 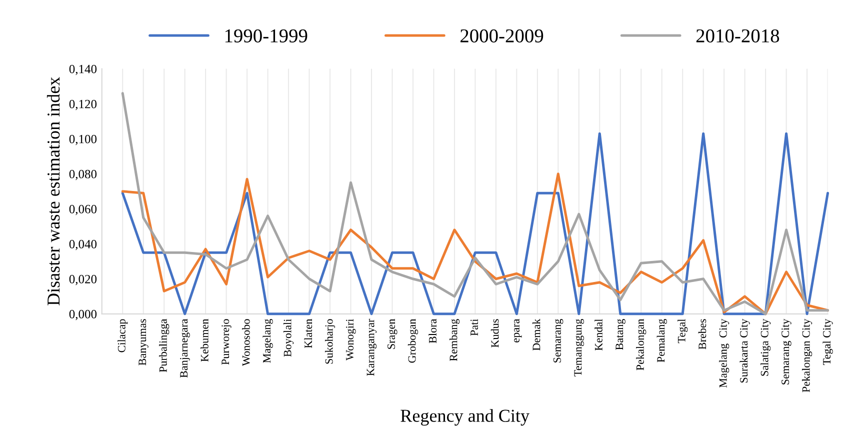 What do you see at coordinates (83, 245) in the screenshot?
I see `y-tick-label: 0,040` at bounding box center [83, 245].